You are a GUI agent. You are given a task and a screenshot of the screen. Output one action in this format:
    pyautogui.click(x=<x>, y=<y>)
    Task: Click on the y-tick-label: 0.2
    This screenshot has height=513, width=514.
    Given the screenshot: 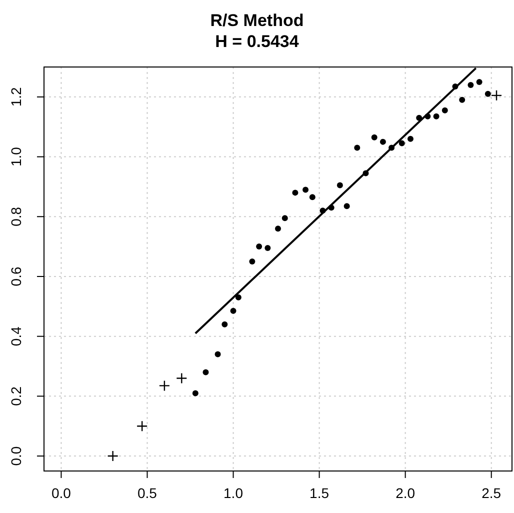 What is the action you would take?
    pyautogui.click(x=16, y=396)
    